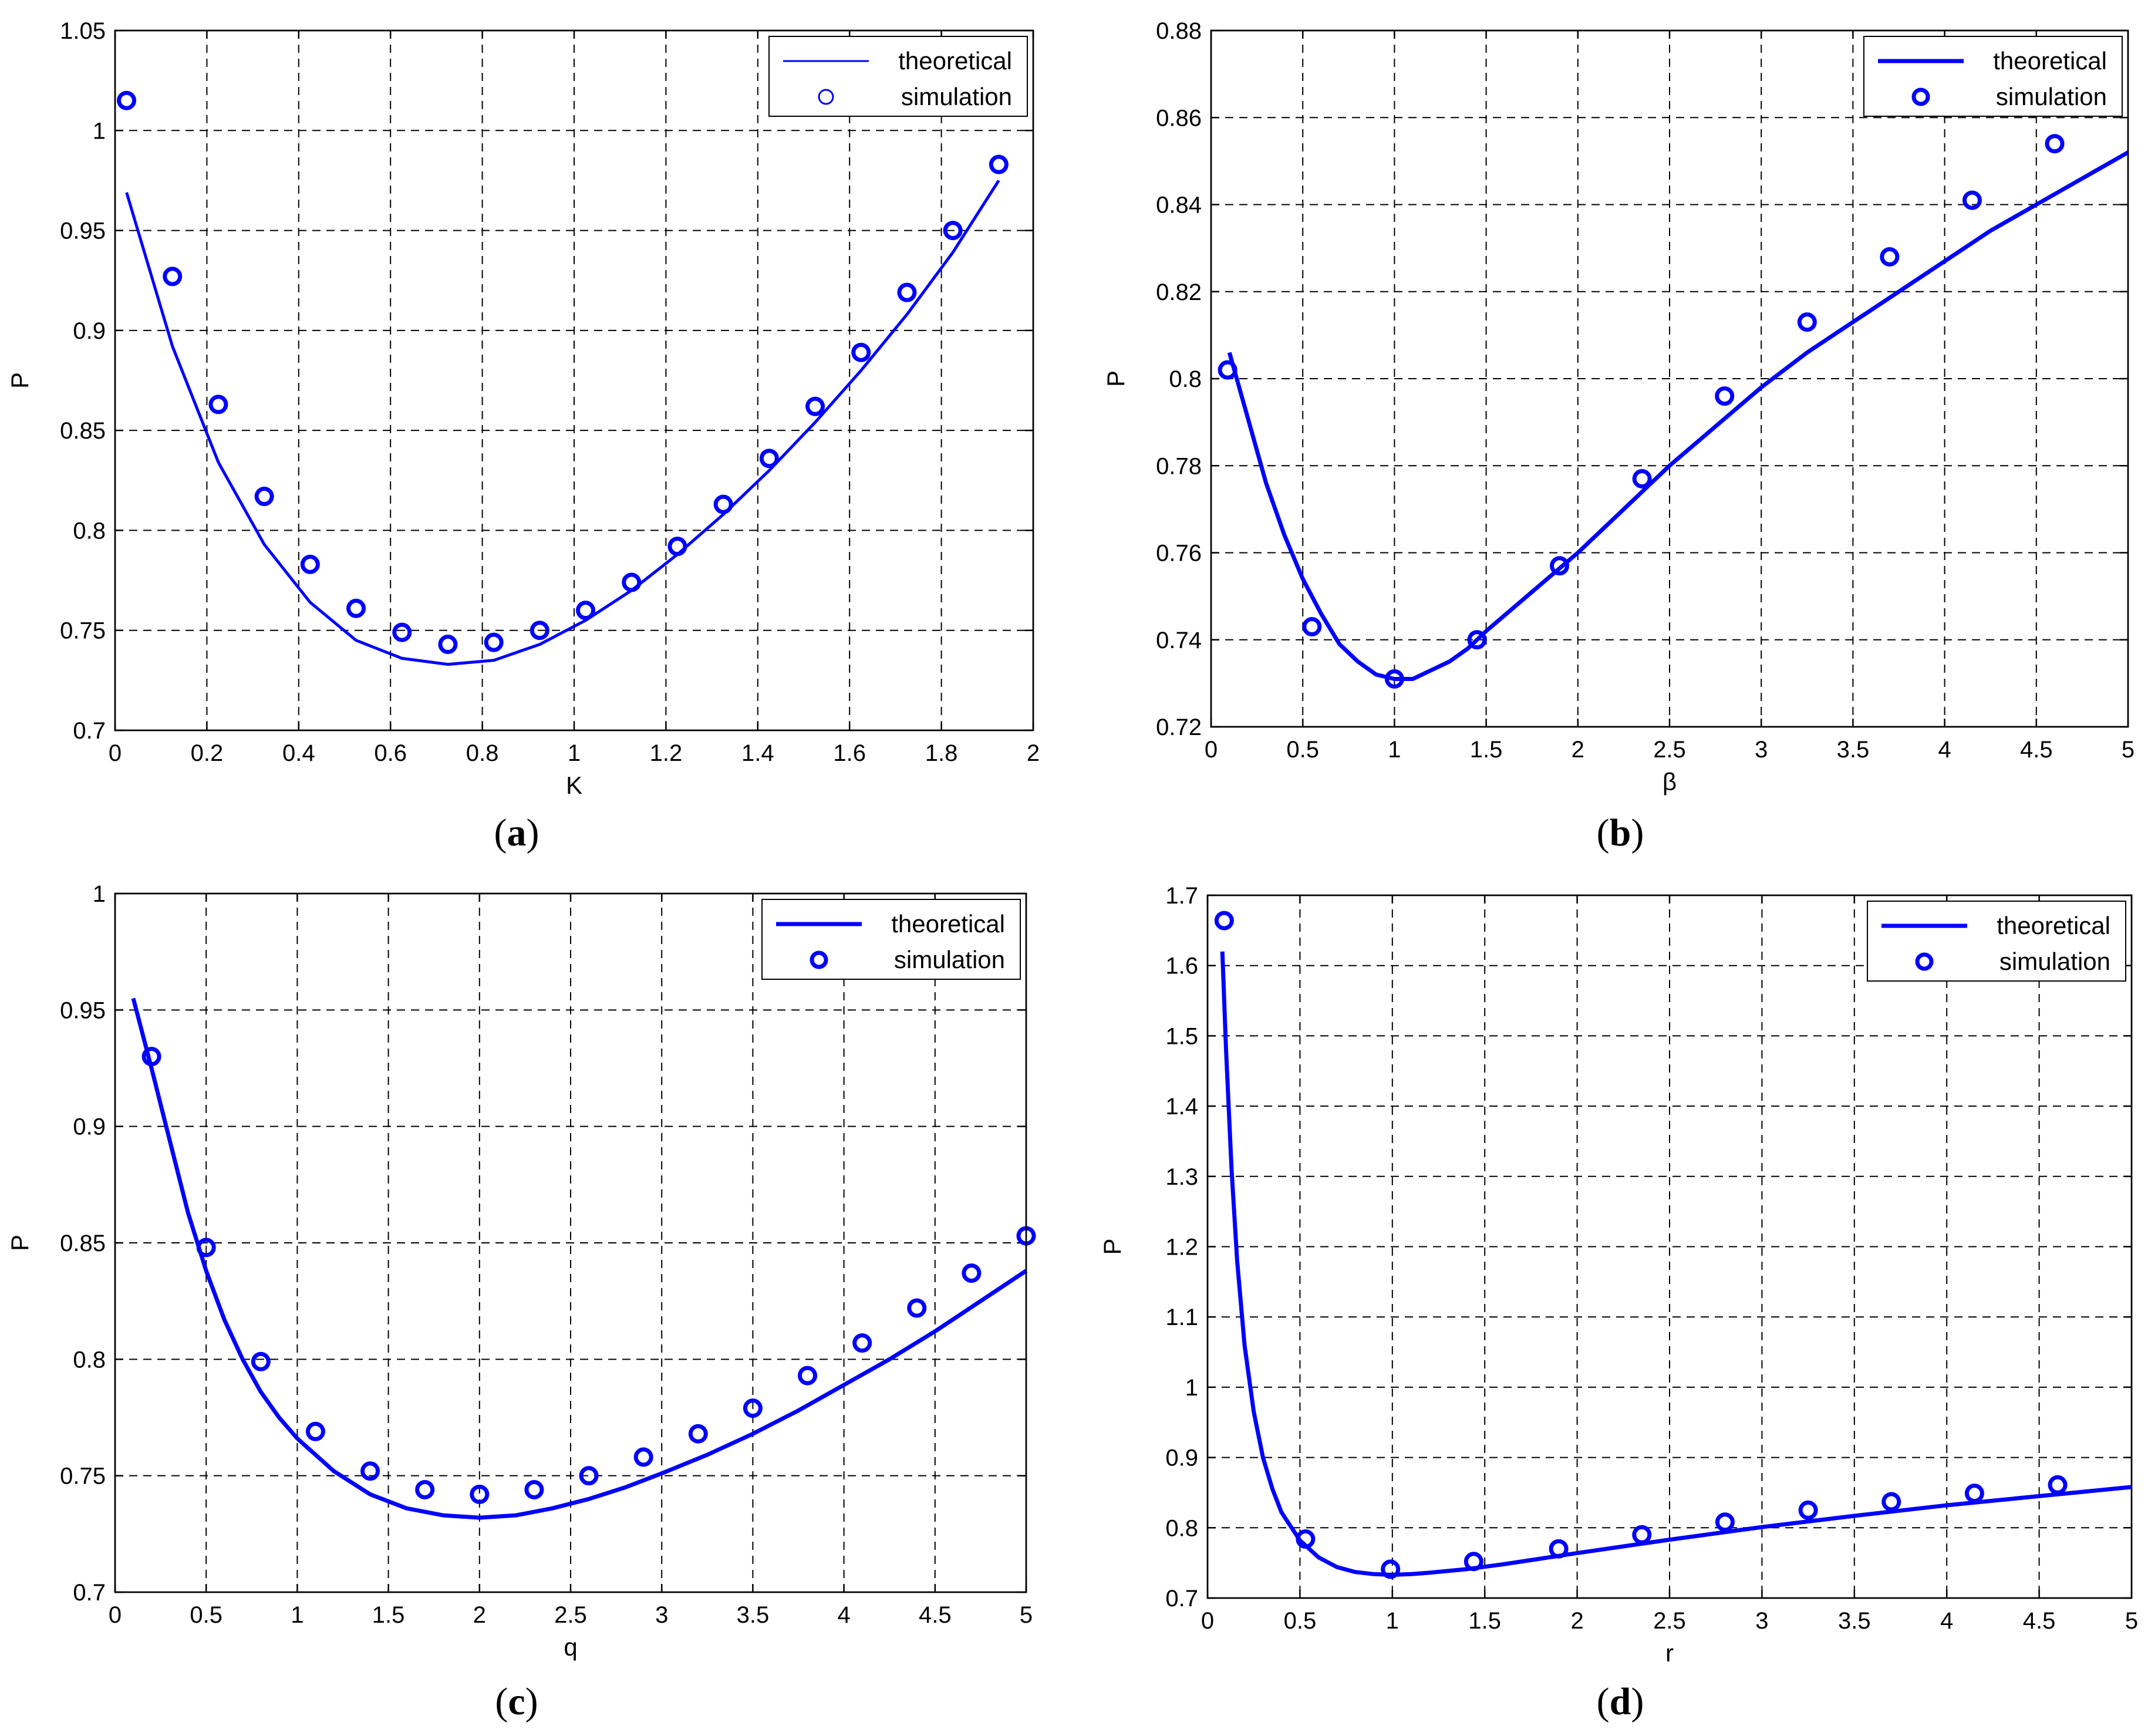  Describe the element at coordinates (1669, 1653) in the screenshot. I see `x-axis-label: r` at that location.